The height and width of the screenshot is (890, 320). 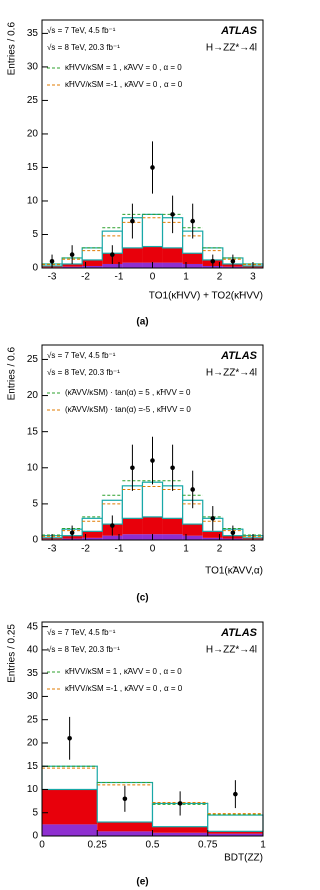 What do you see at coordinates (83, 47) in the screenshot?
I see `energy-label: √s = 8 TeV, 20.3 fb⁻¹` at bounding box center [83, 47].